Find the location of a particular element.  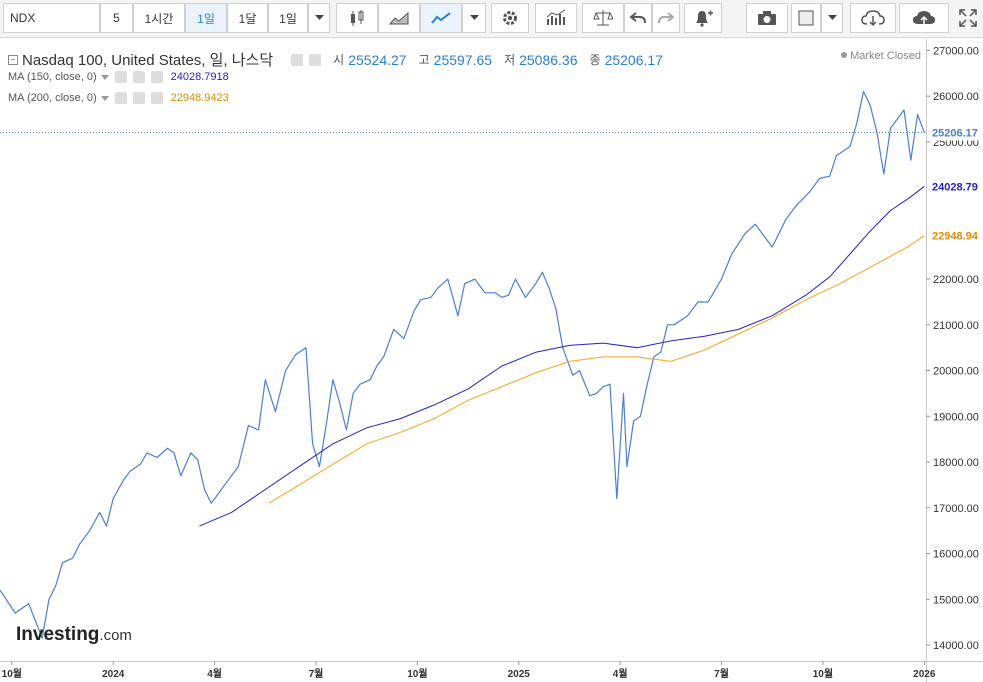

screenshot-button is located at coordinates (767, 18).